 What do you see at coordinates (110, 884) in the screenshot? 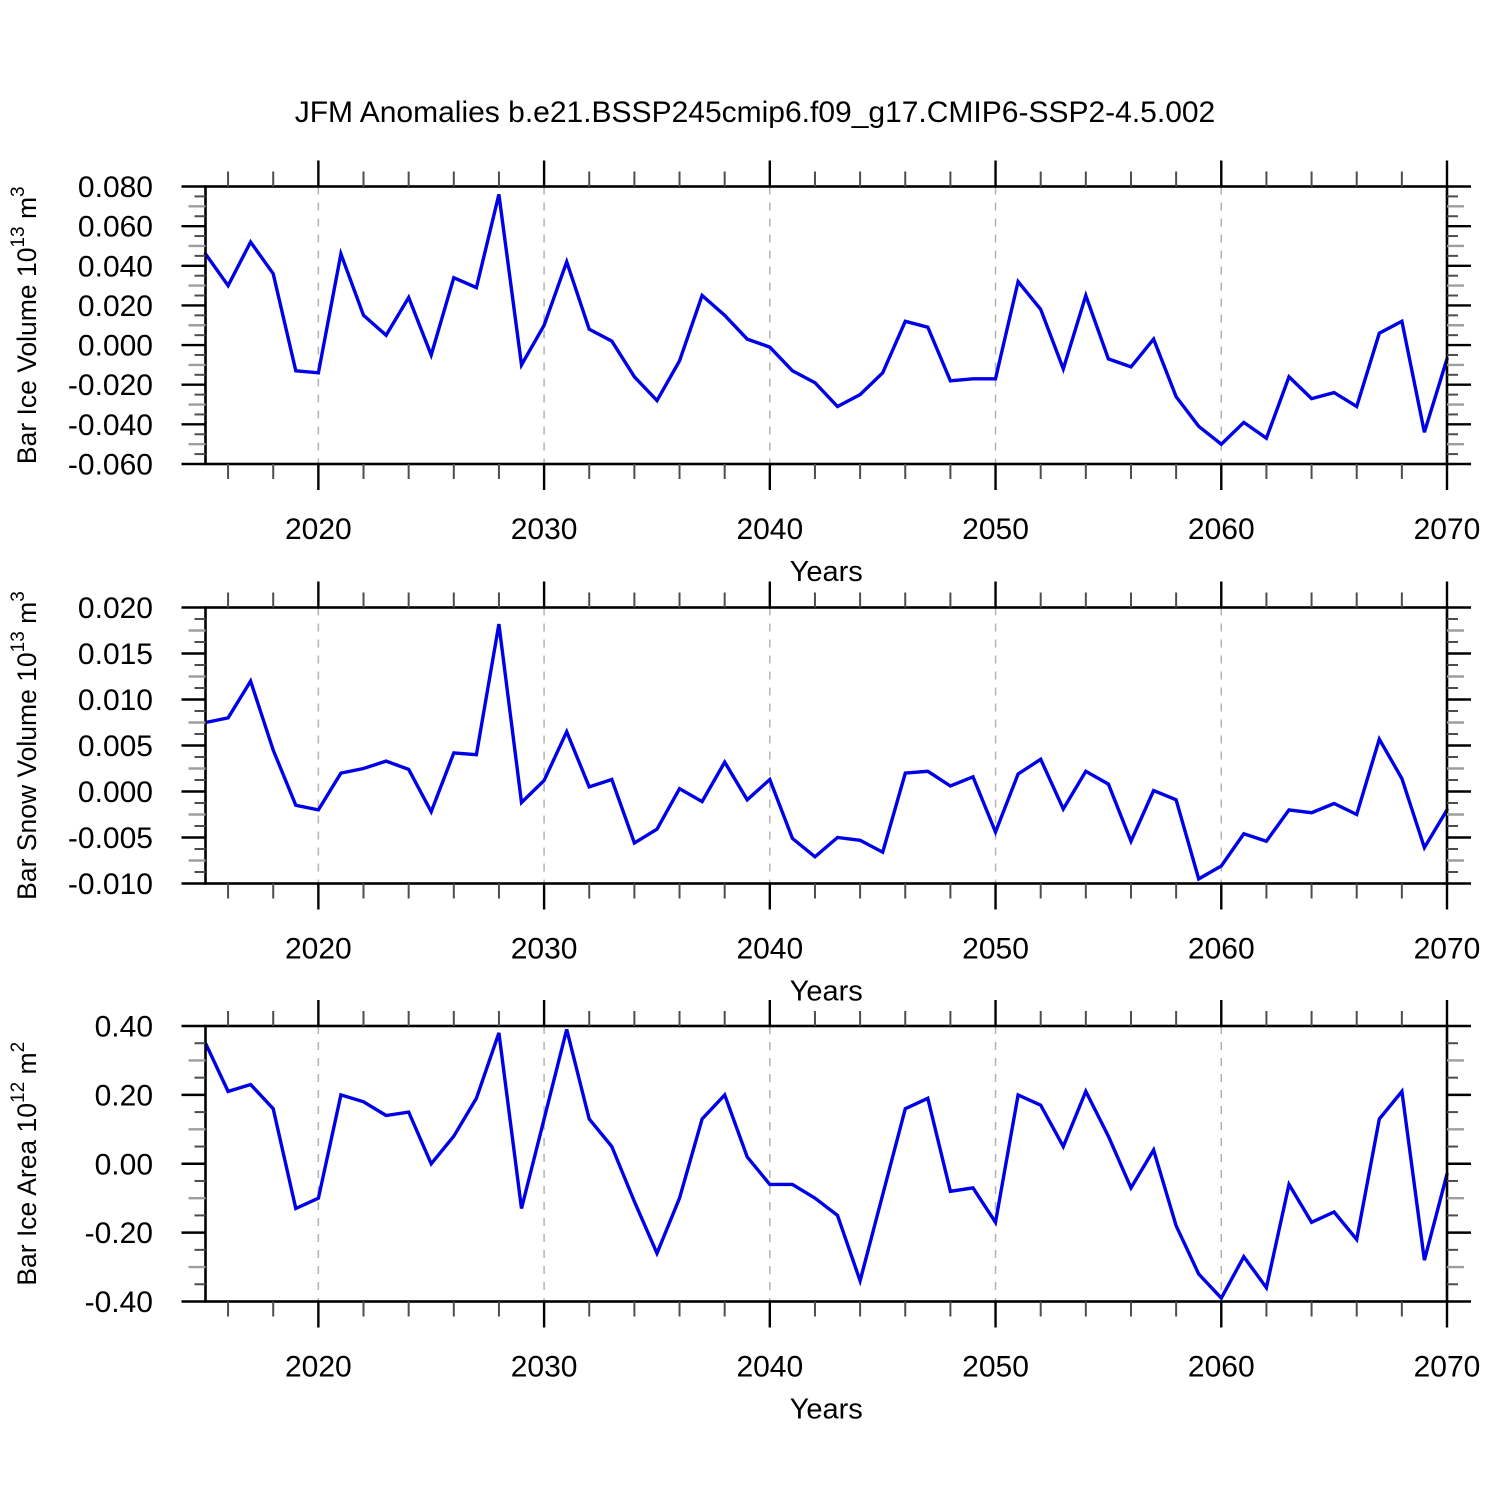
I see `y-tick-label: -0.010` at bounding box center [110, 884].